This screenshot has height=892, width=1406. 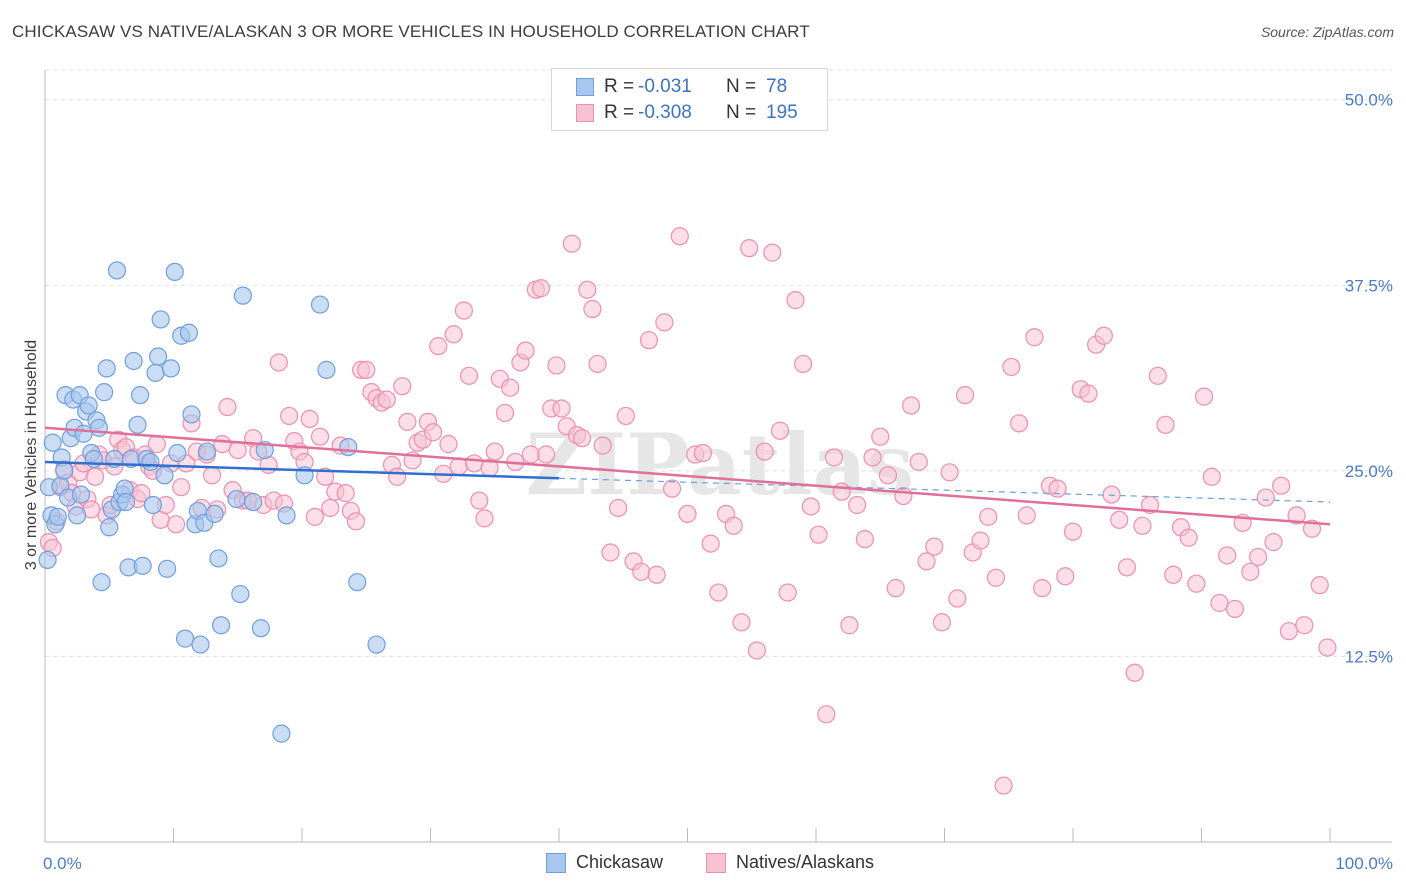 What do you see at coordinates (1369, 656) in the screenshot?
I see `y-tick-label: 12.5%` at bounding box center [1369, 656].